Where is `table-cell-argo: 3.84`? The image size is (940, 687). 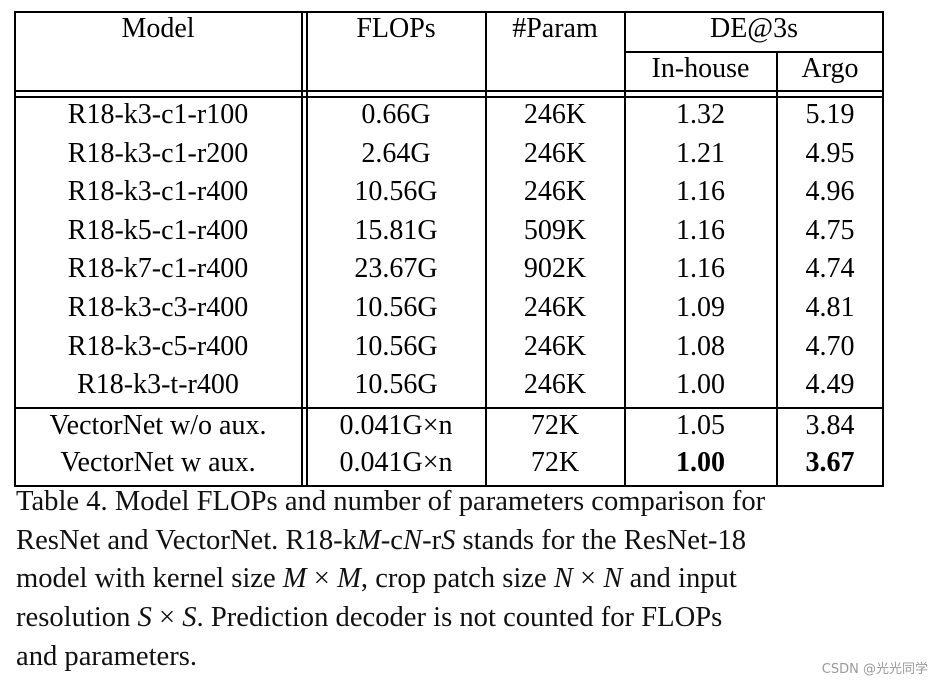 table-cell-argo: 3.84 is located at coordinates (830, 425).